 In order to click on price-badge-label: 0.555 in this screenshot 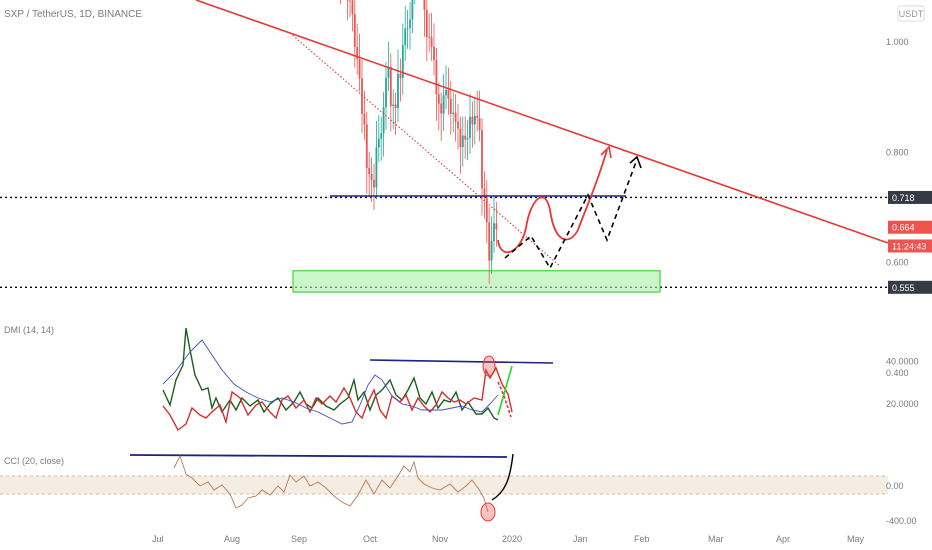, I will do `click(903, 288)`.